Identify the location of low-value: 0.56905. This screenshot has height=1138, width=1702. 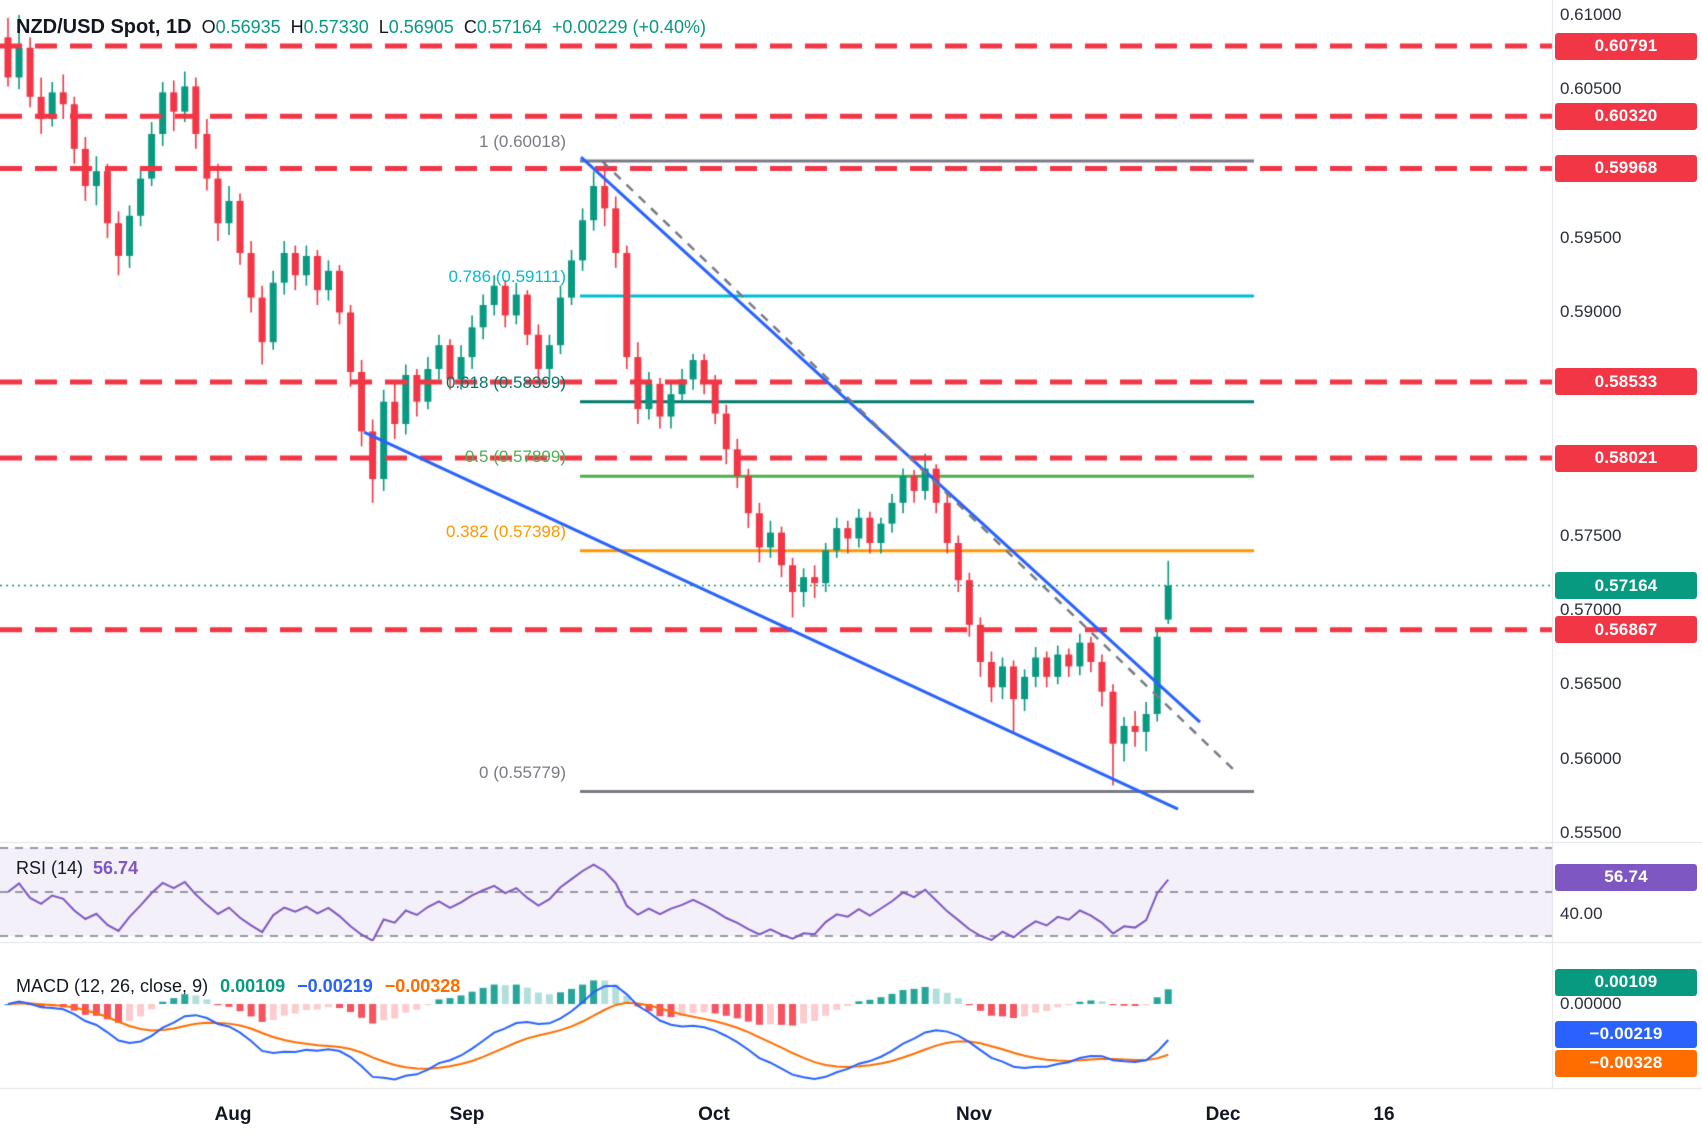
(421, 27).